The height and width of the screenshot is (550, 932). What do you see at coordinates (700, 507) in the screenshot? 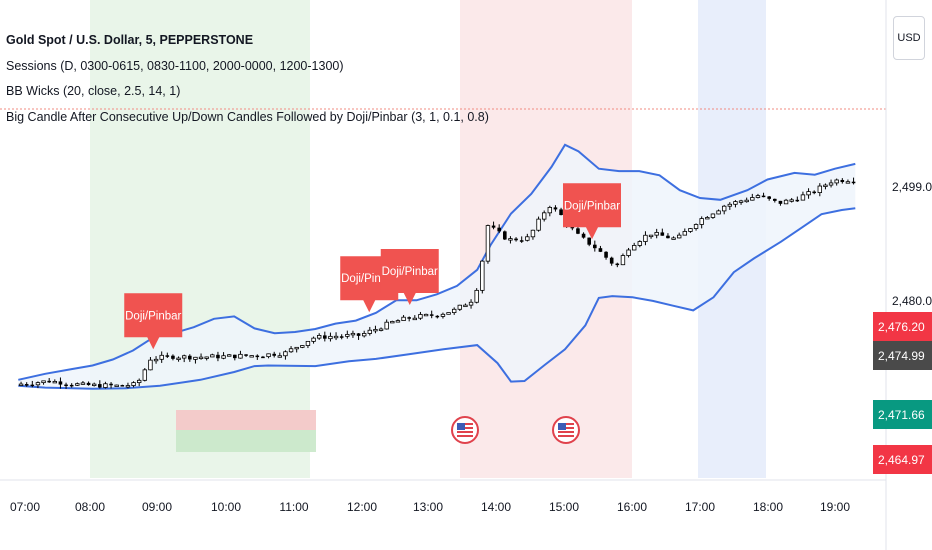
I see `time-tick: 17:00` at bounding box center [700, 507].